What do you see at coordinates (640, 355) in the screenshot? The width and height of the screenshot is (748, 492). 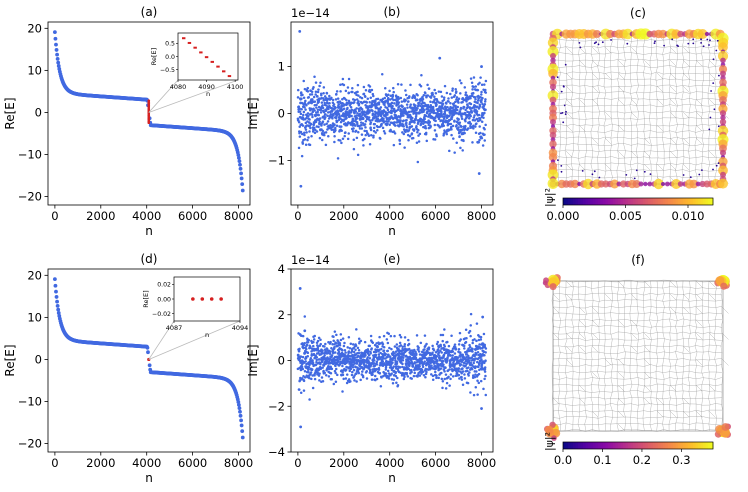 I see `lattice-mesh-f` at bounding box center [640, 355].